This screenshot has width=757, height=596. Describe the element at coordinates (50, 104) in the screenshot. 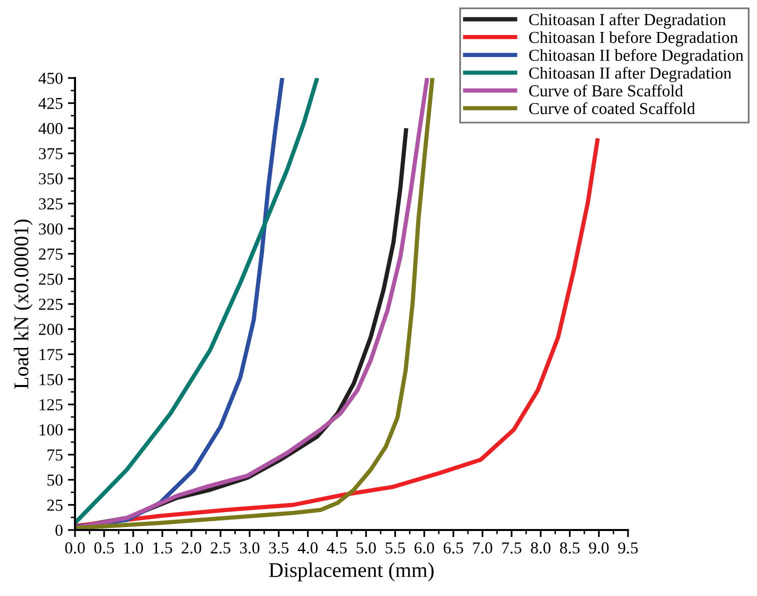

I see `y-tick-label: 425` at that location.